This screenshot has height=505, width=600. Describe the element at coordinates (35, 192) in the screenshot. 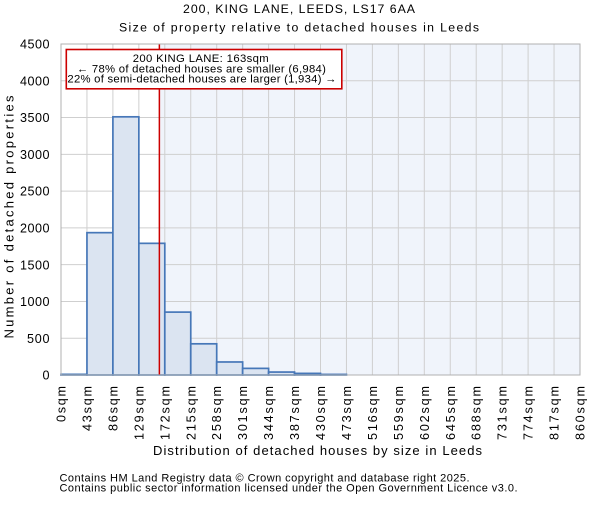

I see `svg-text: 2500` at that location.